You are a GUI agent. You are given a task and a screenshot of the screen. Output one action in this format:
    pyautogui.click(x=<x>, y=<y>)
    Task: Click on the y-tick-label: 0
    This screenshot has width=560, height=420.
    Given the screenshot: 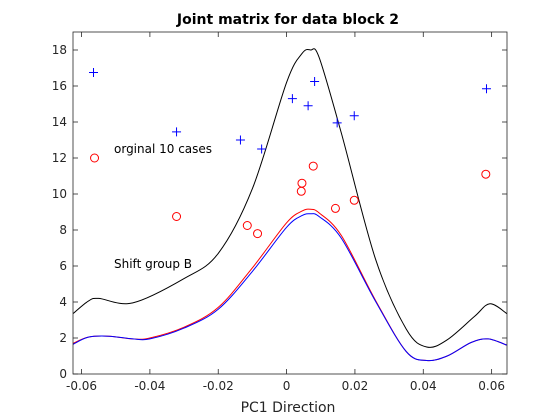 What is the action you would take?
    pyautogui.click(x=63, y=374)
    